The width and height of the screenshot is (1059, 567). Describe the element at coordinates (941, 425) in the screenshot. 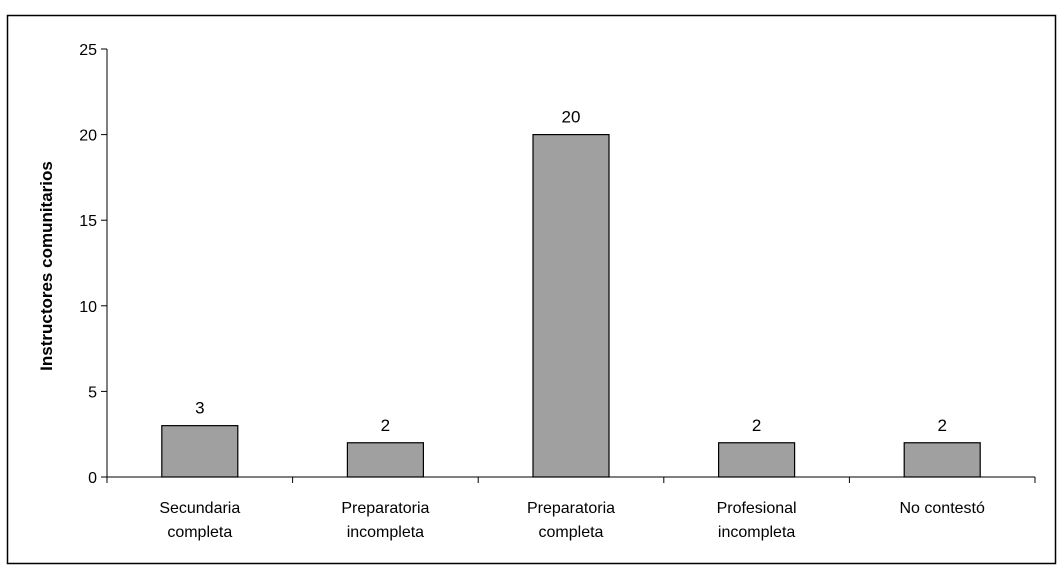

I see `data-label-5: 2` at that location.